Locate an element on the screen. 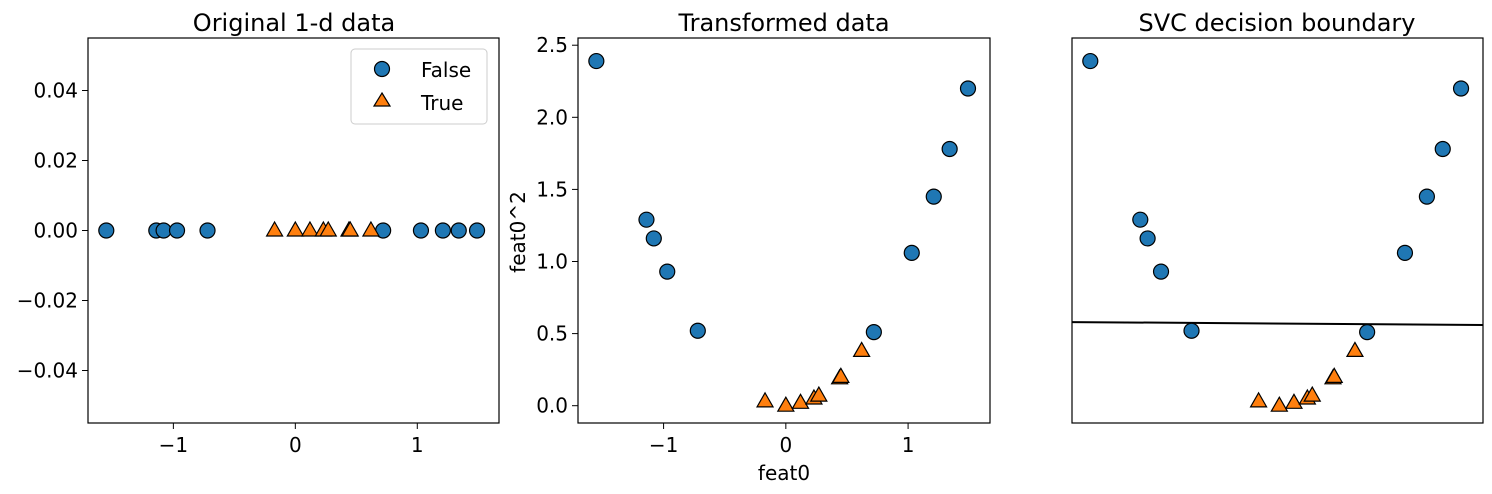 The width and height of the screenshot is (1492, 494). y-tick-label: 0.00 is located at coordinates (55, 231).